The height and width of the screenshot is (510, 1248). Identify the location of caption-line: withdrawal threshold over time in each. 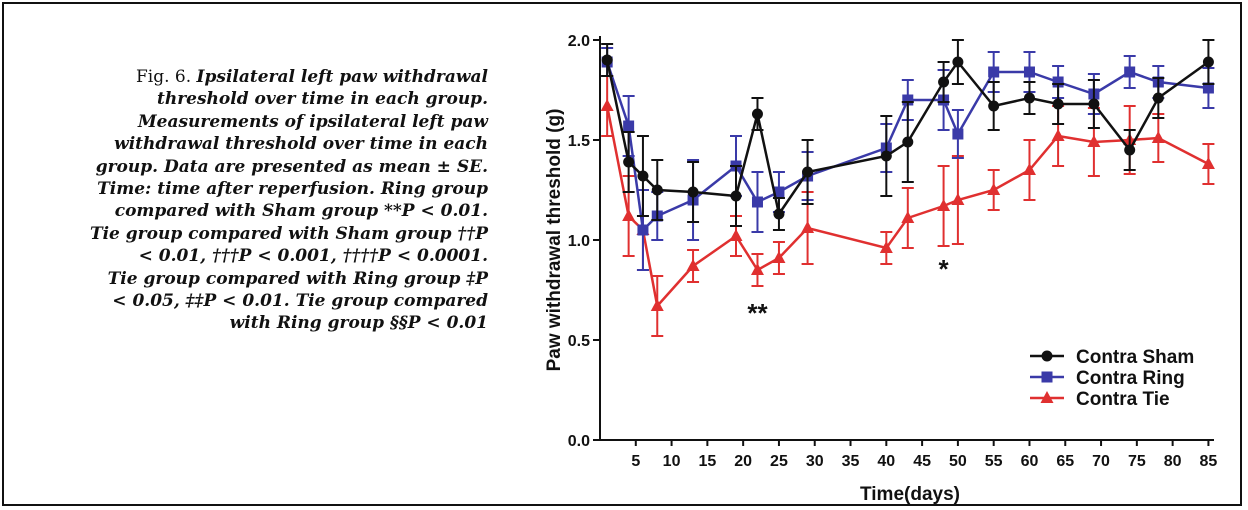
(301, 144).